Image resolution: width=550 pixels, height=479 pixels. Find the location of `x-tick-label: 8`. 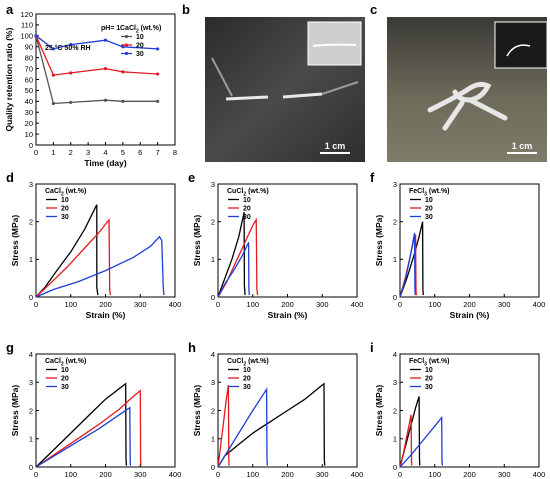

x-tick-label: 8 is located at coordinates (175, 152).